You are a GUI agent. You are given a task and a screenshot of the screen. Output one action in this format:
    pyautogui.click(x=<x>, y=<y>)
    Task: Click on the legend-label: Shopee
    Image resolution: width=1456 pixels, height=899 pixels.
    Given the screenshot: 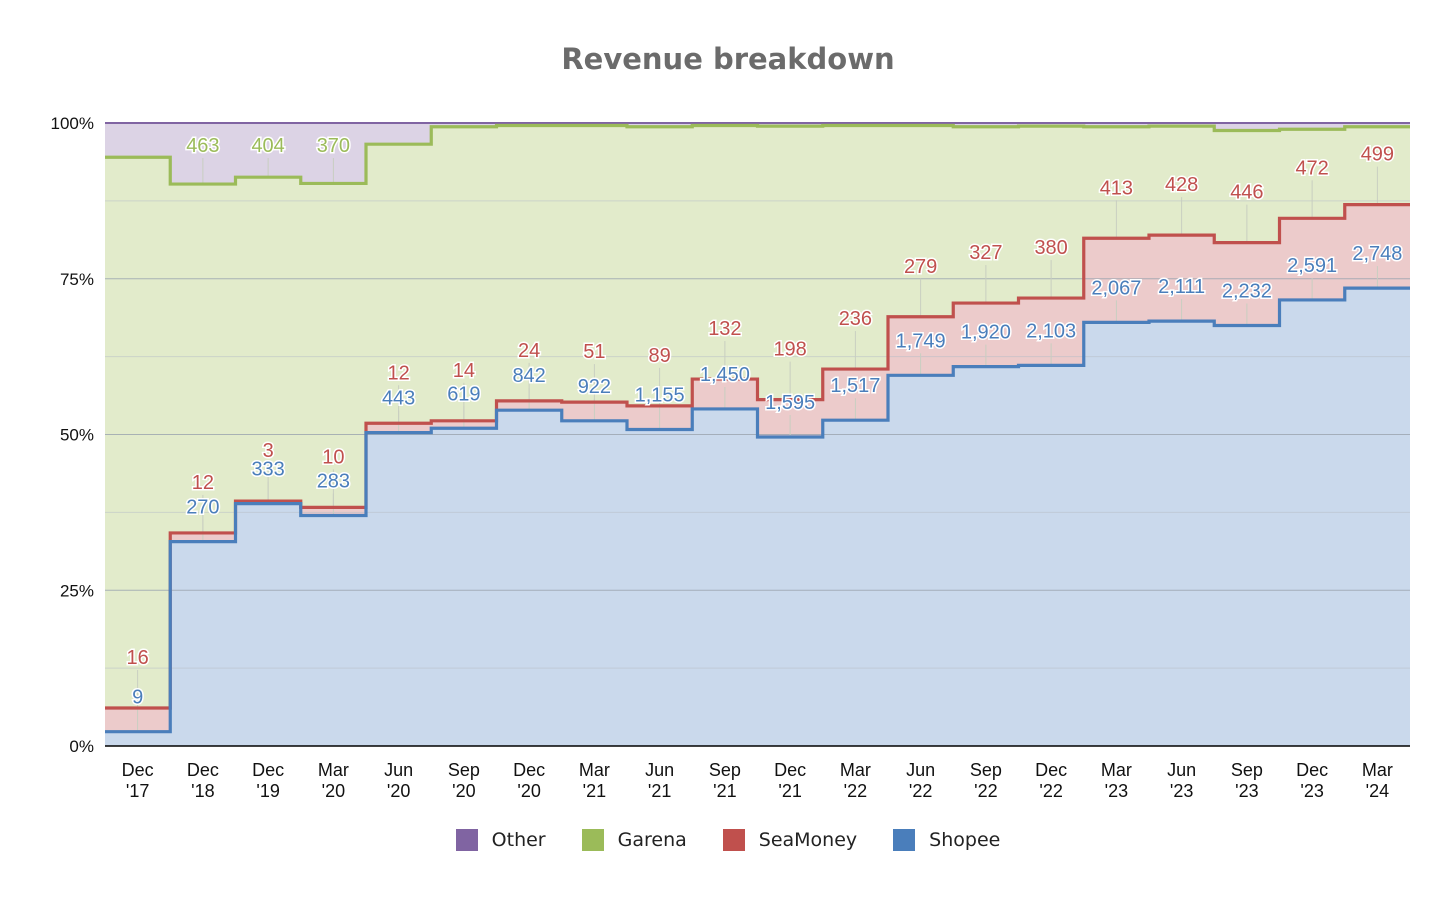 What is the action you would take?
    pyautogui.click(x=965, y=840)
    